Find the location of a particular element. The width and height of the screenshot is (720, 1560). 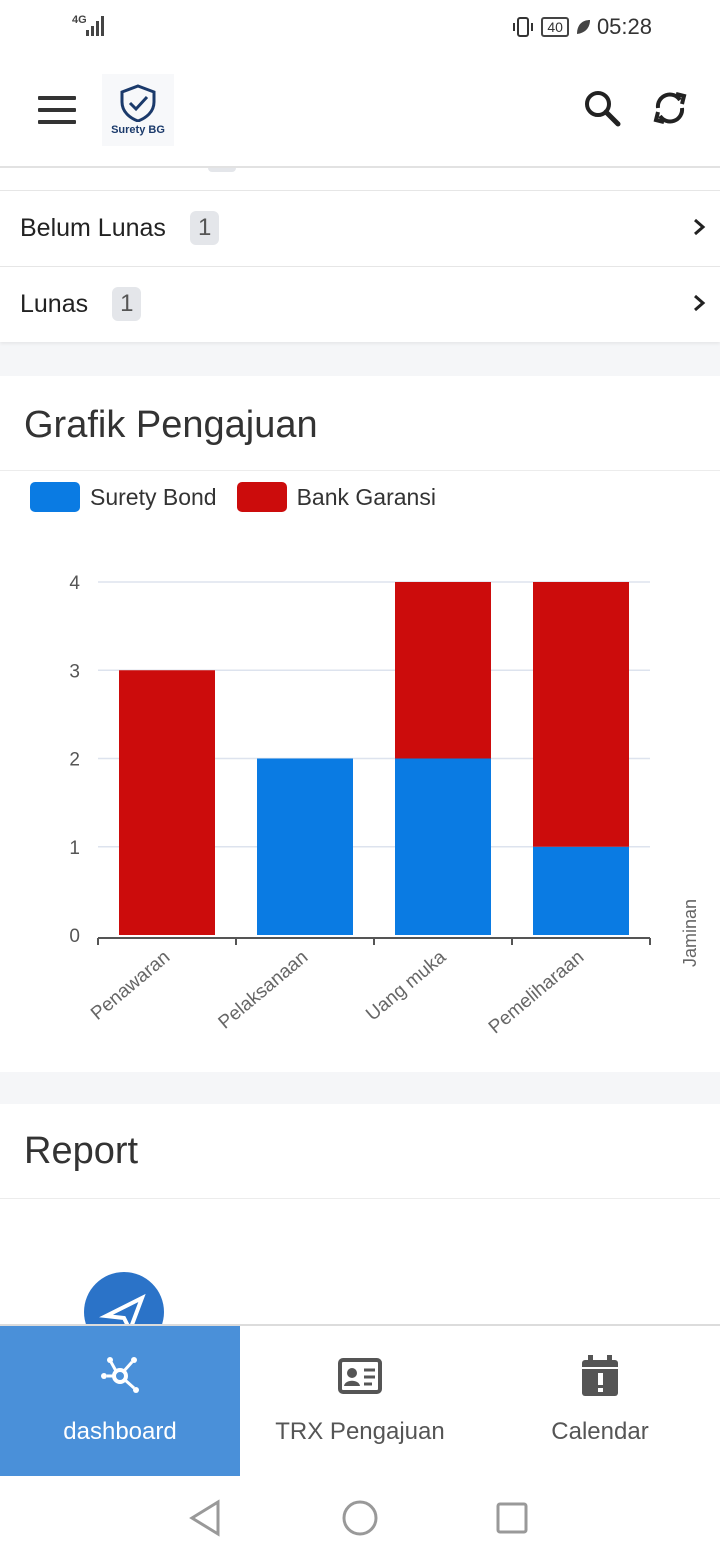

y-tick-label: 2 is located at coordinates (74, 760).